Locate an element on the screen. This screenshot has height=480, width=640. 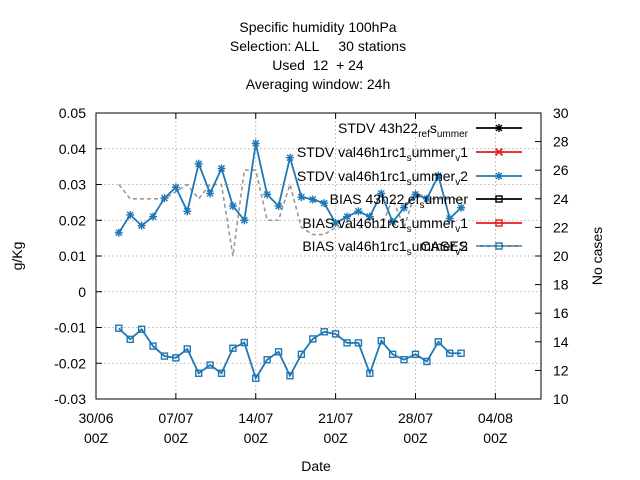
legend-label: BIAS 43h22refsummer is located at coordinates (399, 201).